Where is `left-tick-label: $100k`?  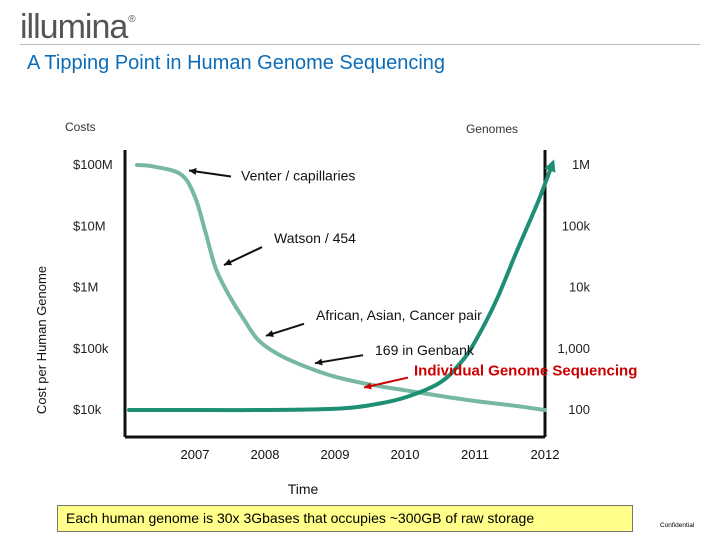
left-tick-label: $100k is located at coordinates (91, 348).